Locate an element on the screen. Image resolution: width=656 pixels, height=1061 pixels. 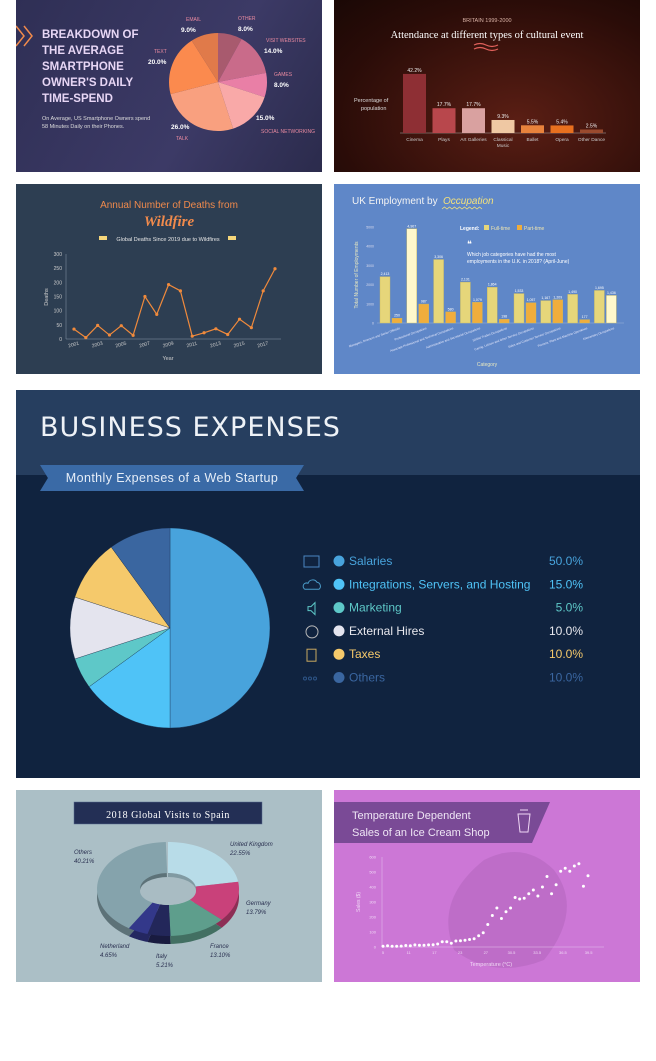
category-label: Art Galleries is located at coordinates (473, 140).